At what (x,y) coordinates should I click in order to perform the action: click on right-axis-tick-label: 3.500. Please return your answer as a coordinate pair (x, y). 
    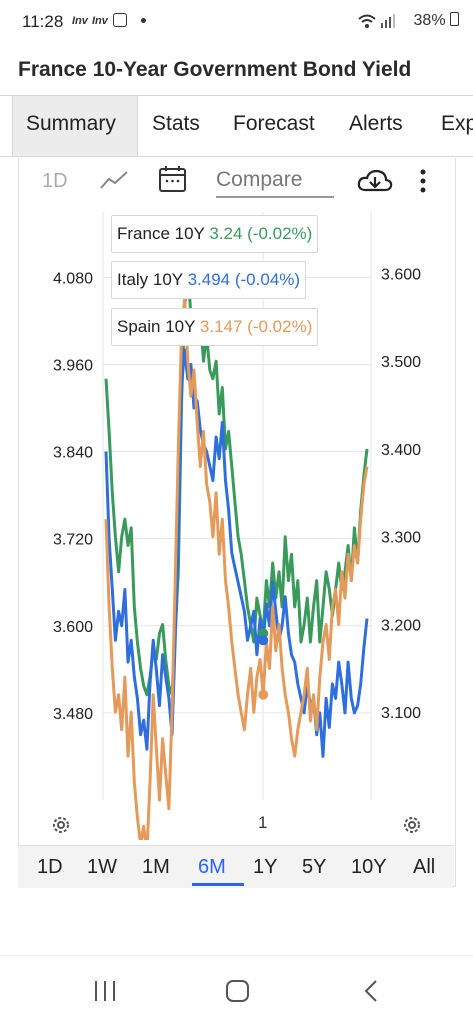
    Looking at the image, I should click on (401, 362).